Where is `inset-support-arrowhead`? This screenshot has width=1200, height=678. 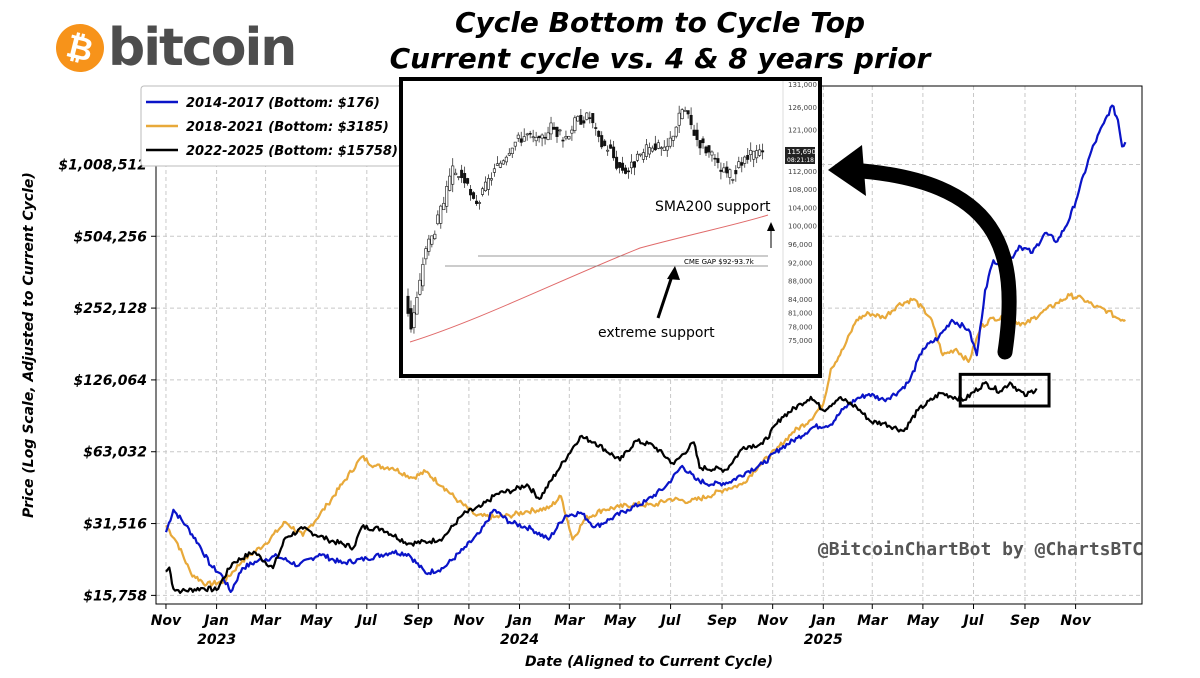
inset-support-arrowhead is located at coordinates (673, 273).